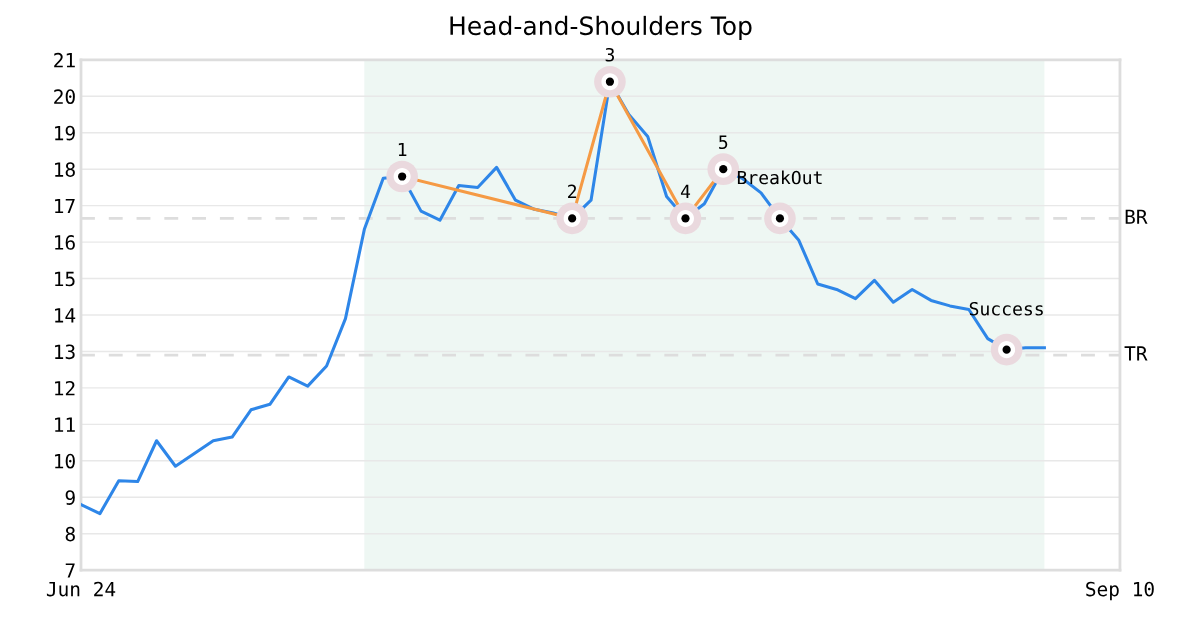  Describe the element at coordinates (402, 149) in the screenshot. I see `annotation: 1` at that location.